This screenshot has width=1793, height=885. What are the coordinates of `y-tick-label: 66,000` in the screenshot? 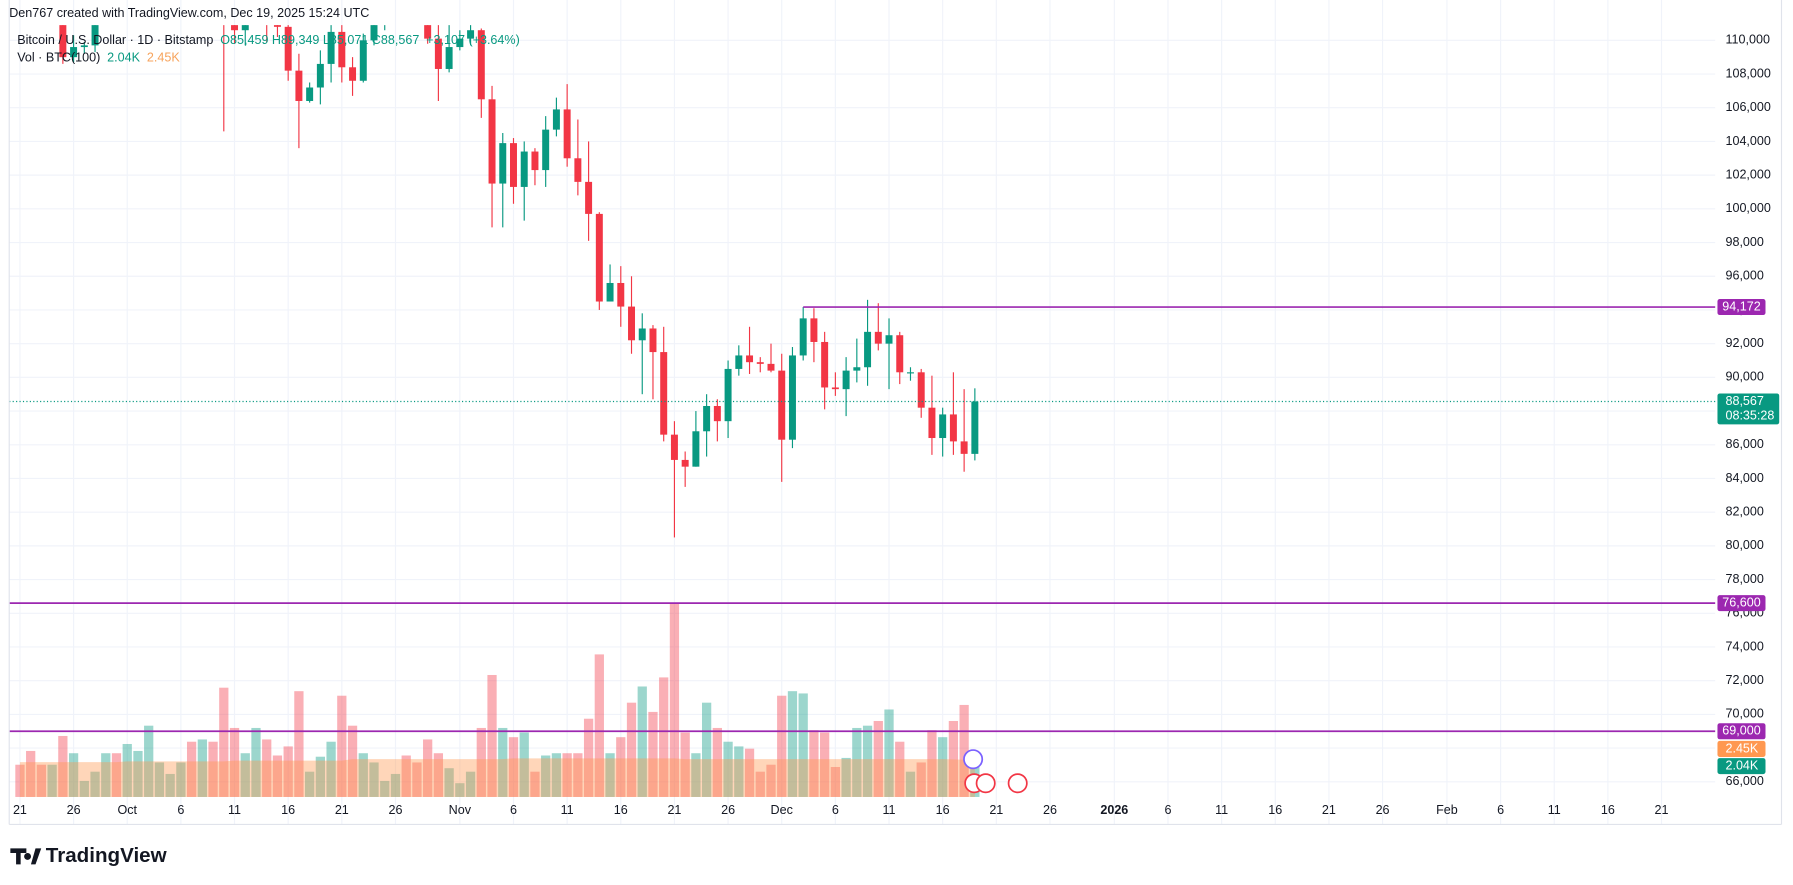 It's located at (1744, 781).